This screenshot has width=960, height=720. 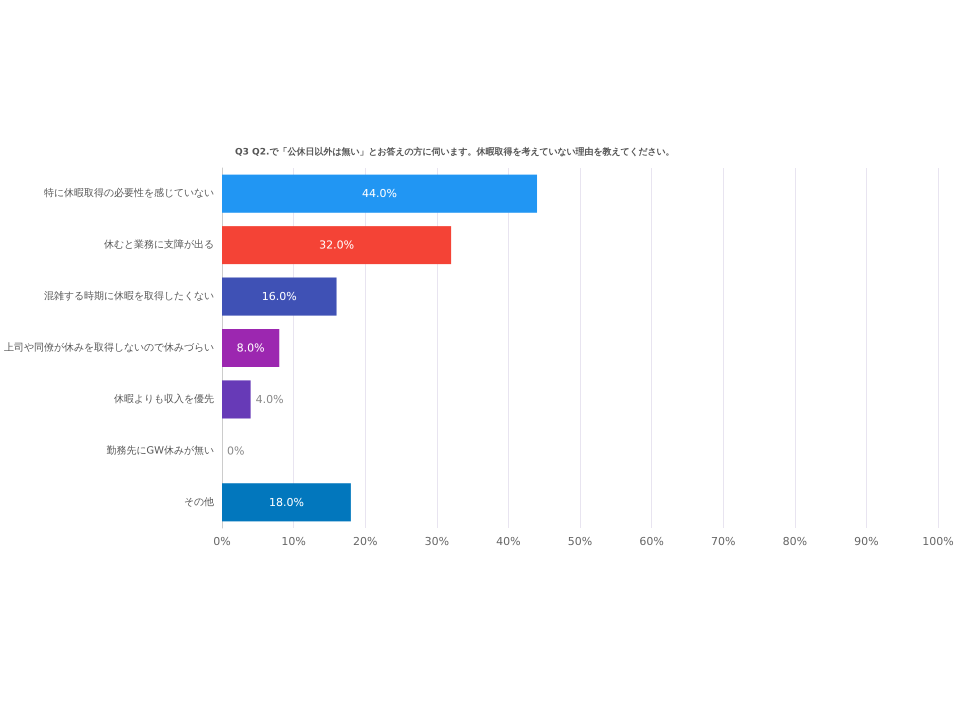 I want to click on data-label: 44.0%, so click(x=379, y=193).